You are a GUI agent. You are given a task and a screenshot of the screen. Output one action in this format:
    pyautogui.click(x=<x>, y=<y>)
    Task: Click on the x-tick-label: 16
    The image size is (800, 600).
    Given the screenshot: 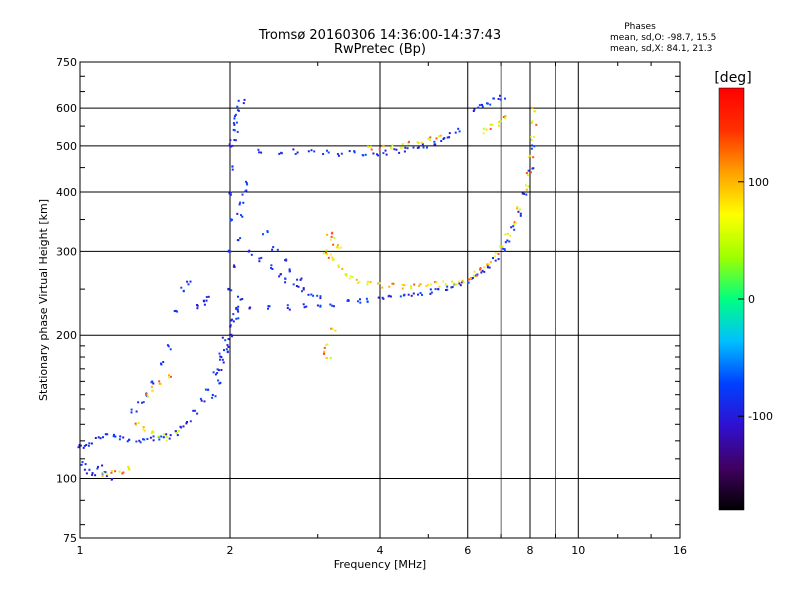 What is the action you would take?
    pyautogui.click(x=680, y=550)
    